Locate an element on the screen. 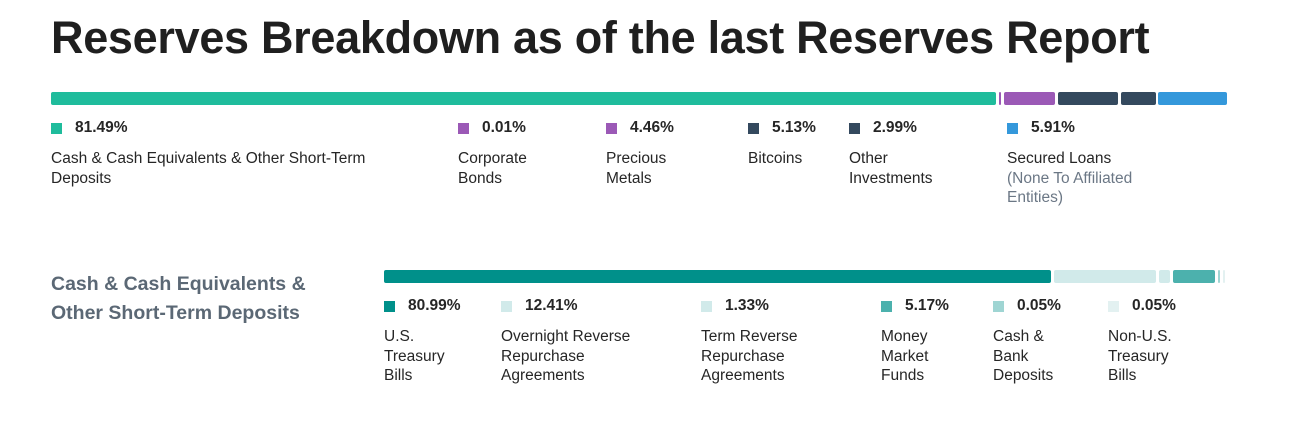 This screenshot has height=423, width=1299. reserves-stacked-bar is located at coordinates (639, 98).